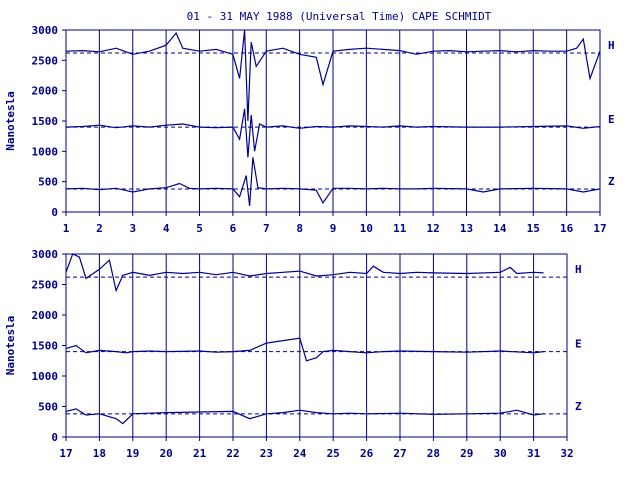  I want to click on x-tick-label: 23, so click(266, 453).